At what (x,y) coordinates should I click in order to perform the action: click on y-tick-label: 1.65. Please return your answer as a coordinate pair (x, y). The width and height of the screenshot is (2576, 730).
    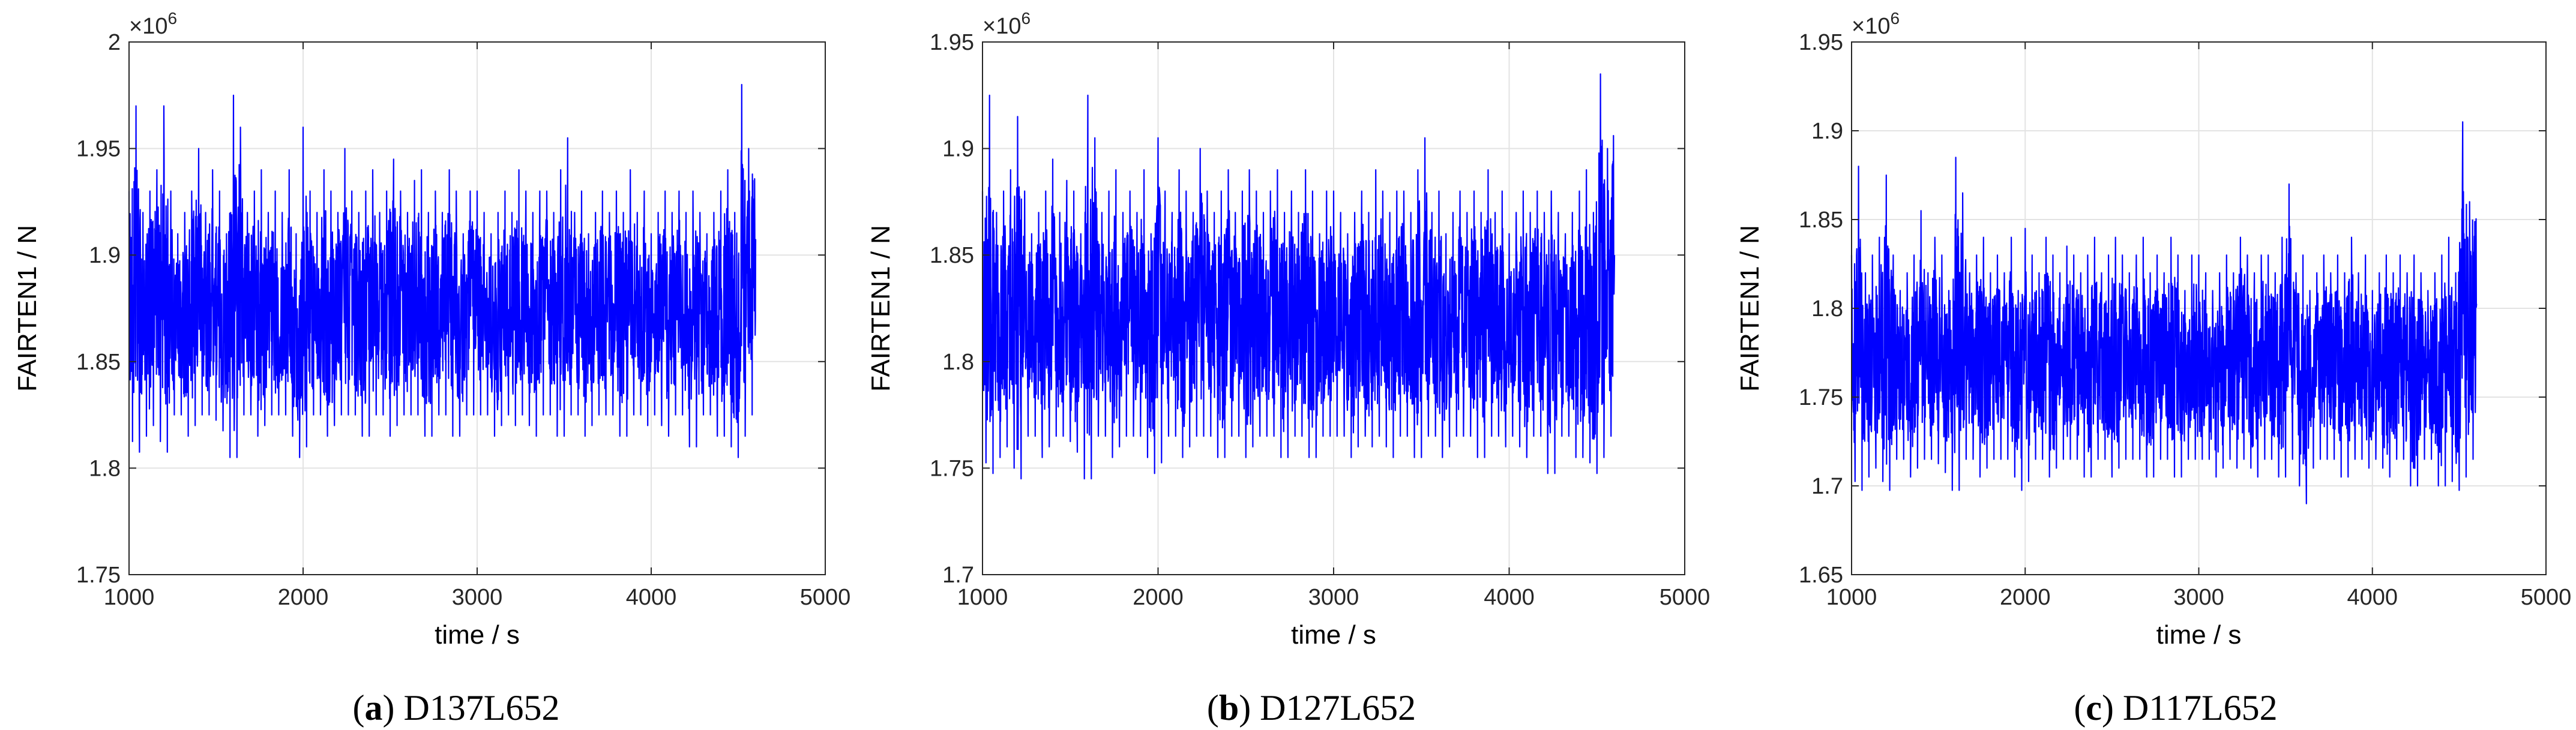
    Looking at the image, I should click on (1821, 575).